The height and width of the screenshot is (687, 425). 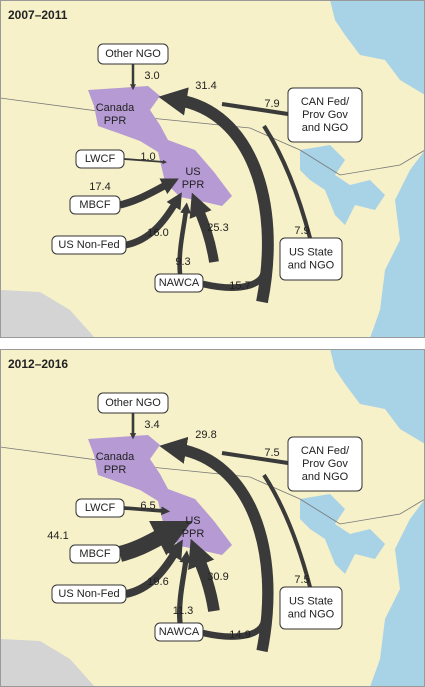 I want to click on flow-value: 44.1, so click(x=57, y=536).